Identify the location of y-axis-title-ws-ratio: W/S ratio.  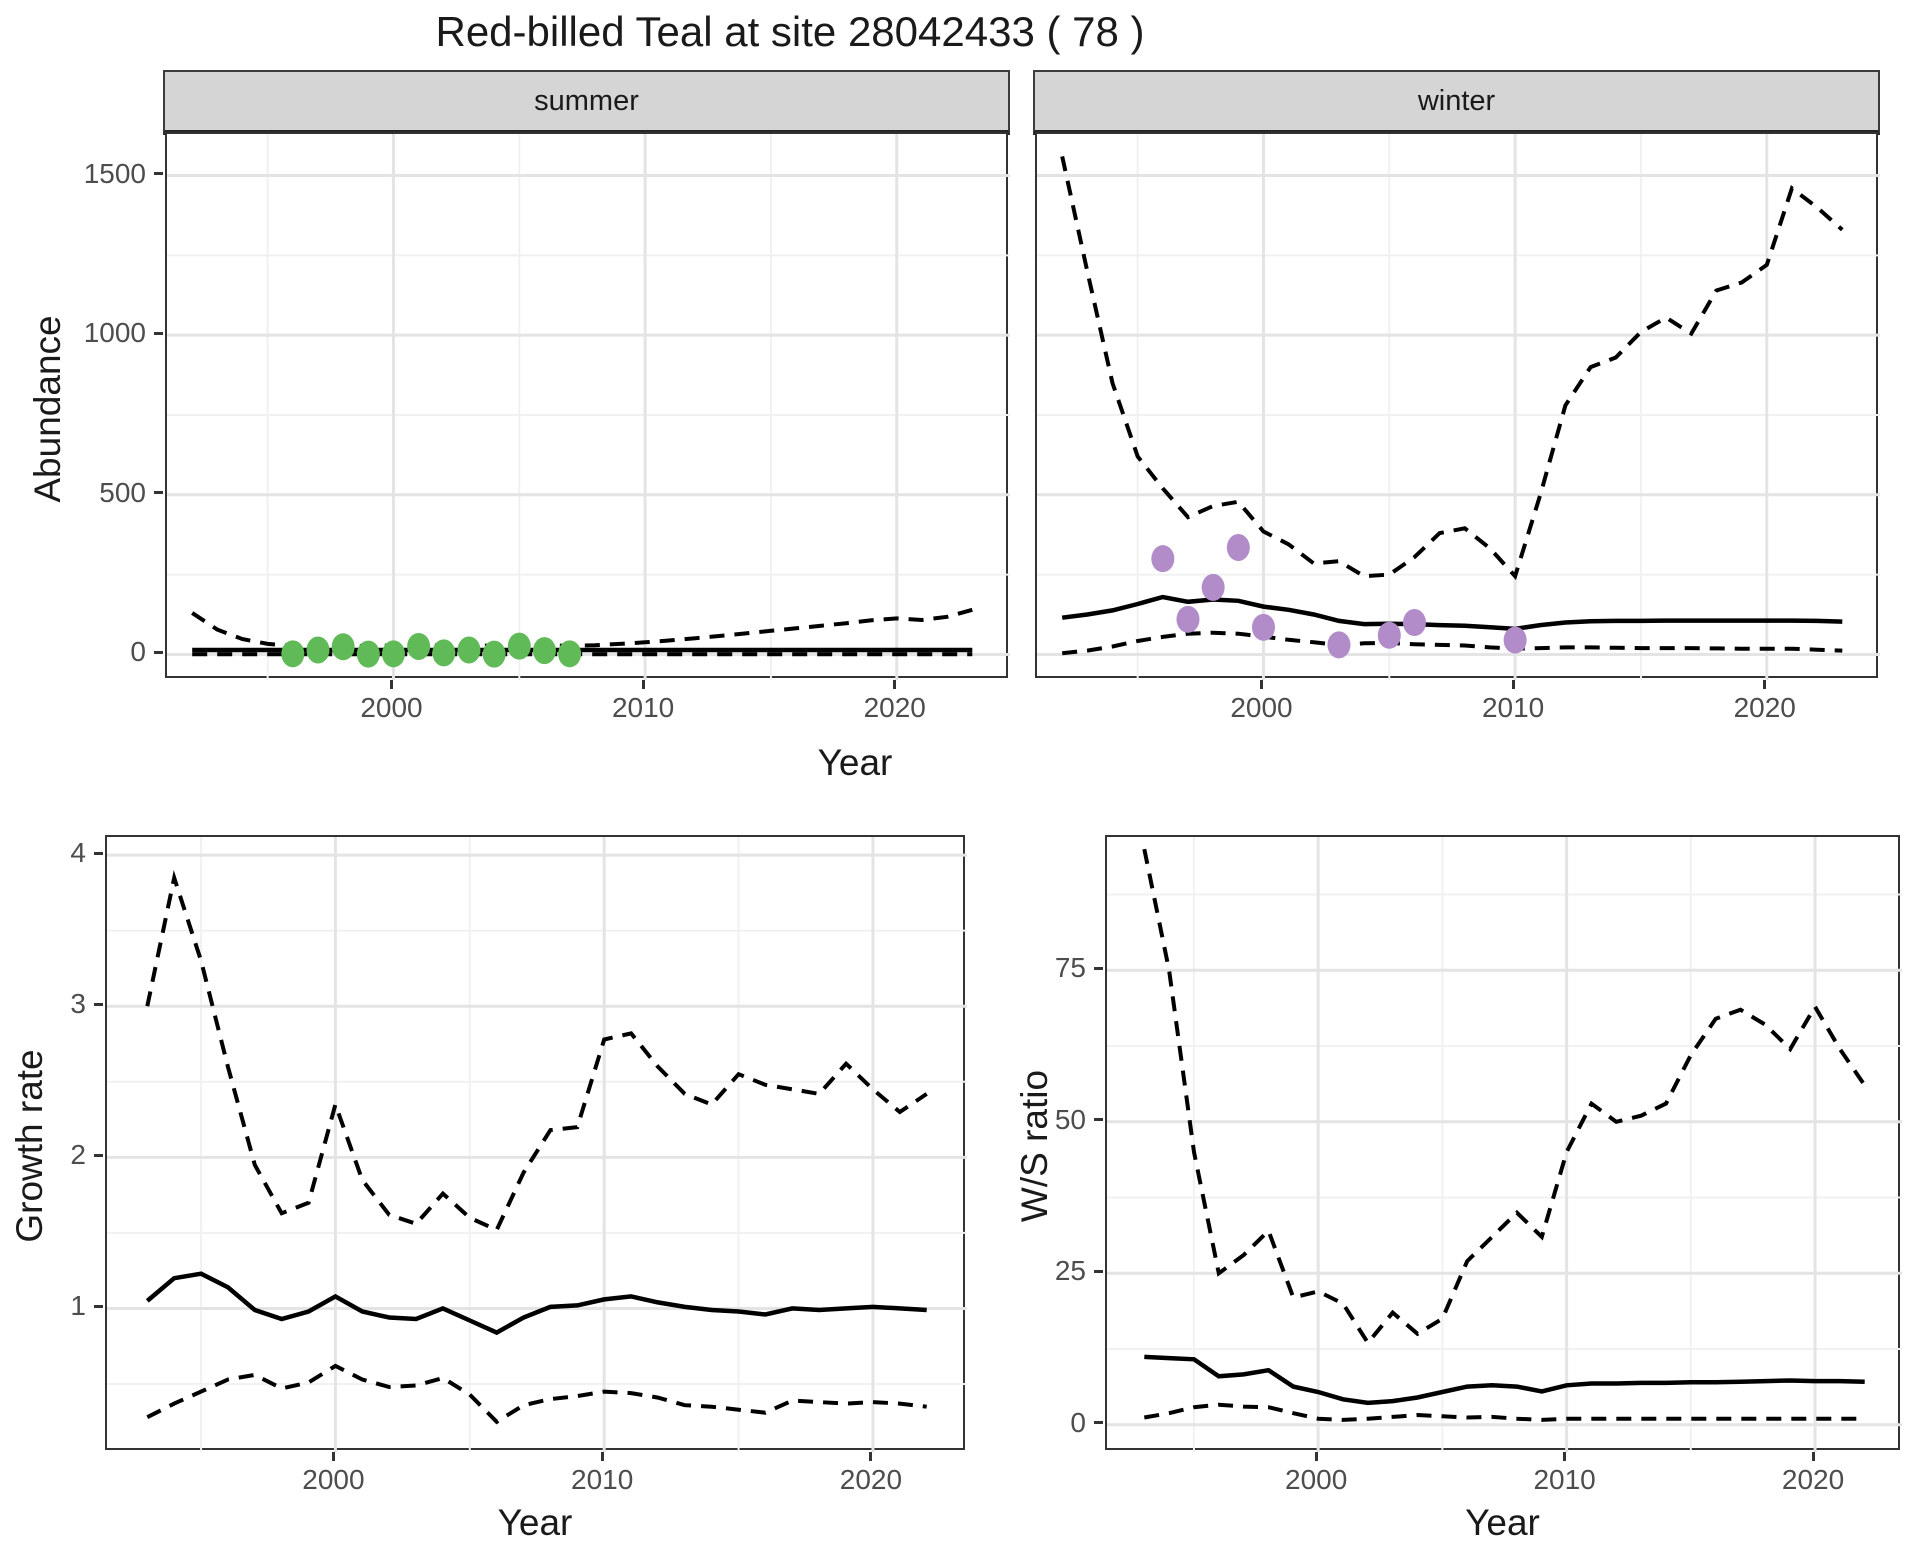
(1034, 1146).